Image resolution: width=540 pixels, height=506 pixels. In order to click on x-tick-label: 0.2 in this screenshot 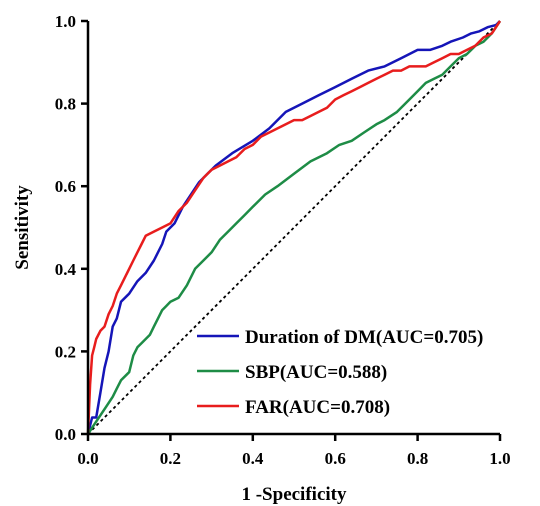, I will do `click(170, 458)`.